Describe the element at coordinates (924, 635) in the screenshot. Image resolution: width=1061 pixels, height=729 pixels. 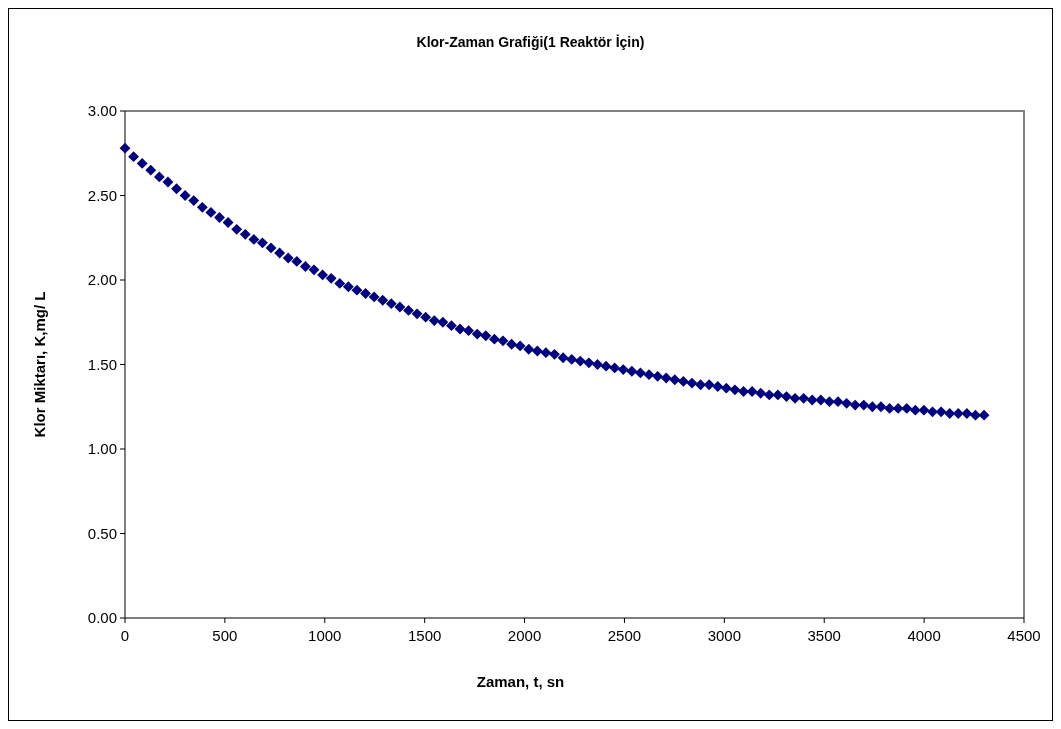
I see `x-tick-label: 4000` at that location.